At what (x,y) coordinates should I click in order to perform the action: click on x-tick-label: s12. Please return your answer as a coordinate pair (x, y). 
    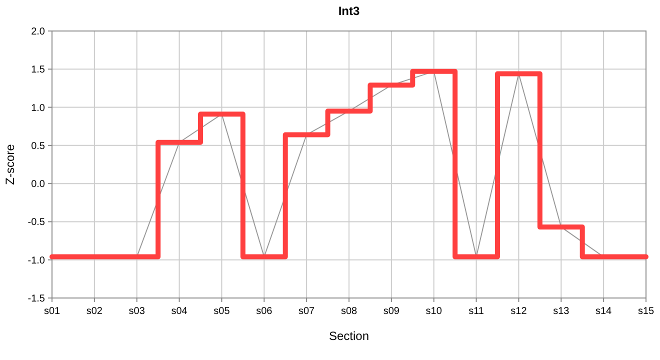
    Looking at the image, I should click on (519, 311).